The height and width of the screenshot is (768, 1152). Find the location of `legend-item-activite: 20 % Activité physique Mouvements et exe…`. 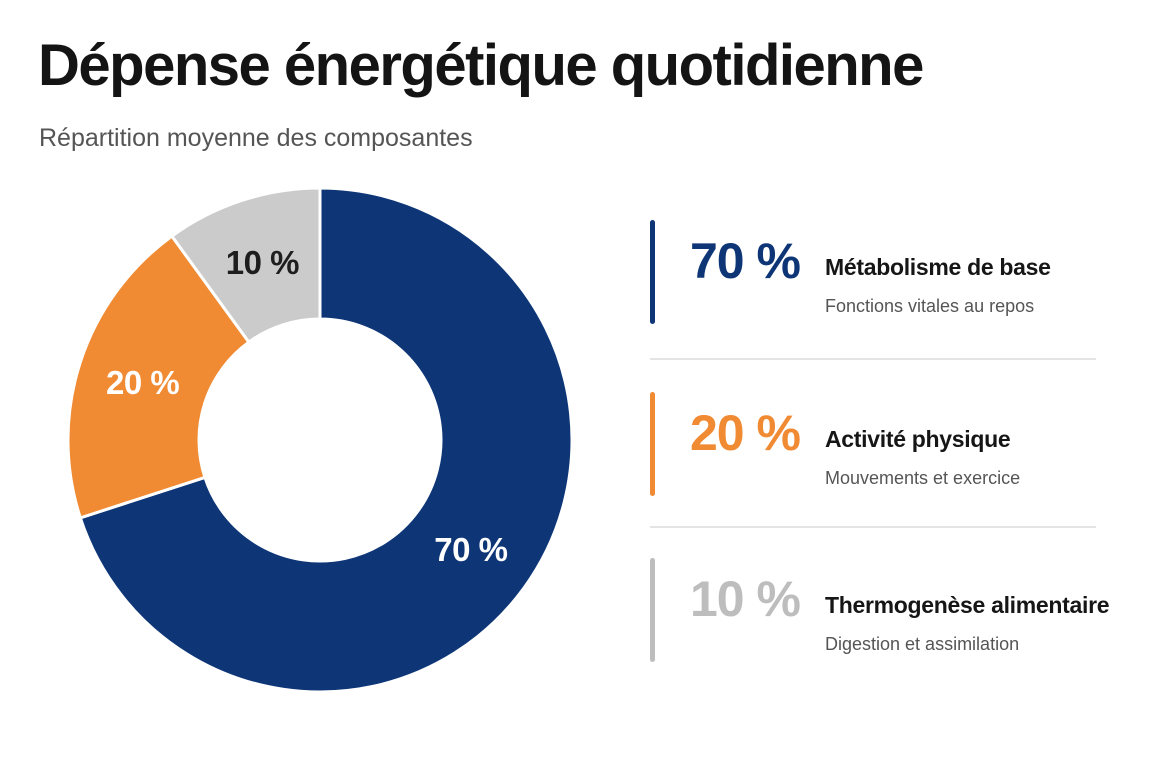

legend-item-activite: 20 % Activité physique Mouvements et exe… is located at coordinates (874, 444).